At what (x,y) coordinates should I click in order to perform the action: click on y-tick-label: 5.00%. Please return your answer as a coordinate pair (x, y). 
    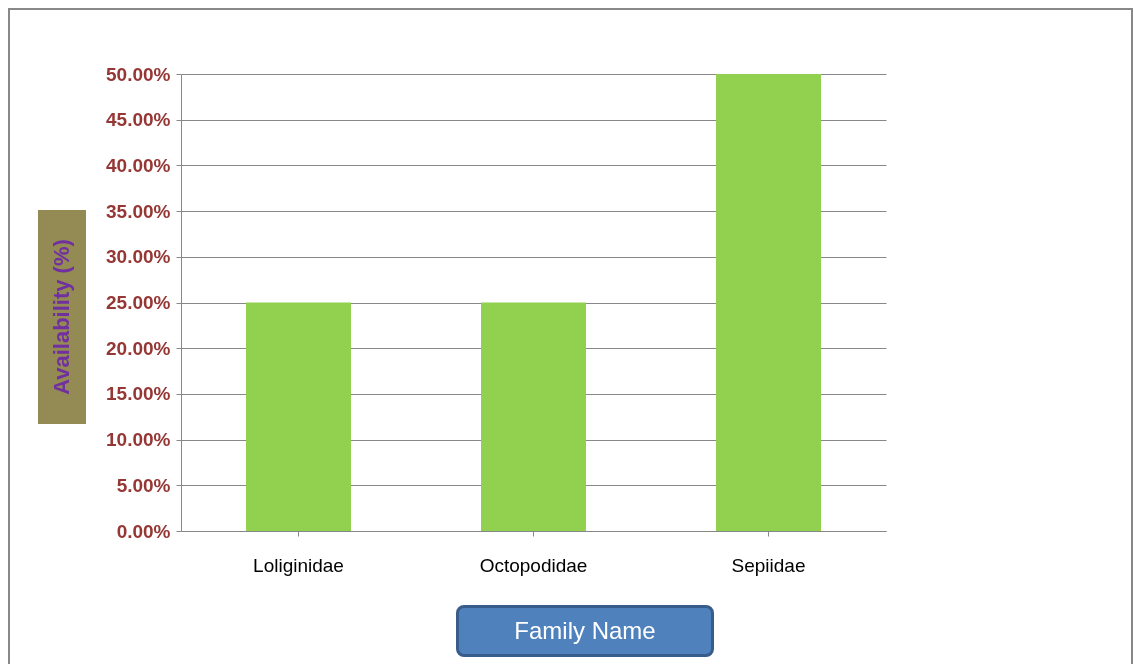
    Looking at the image, I should click on (143, 485).